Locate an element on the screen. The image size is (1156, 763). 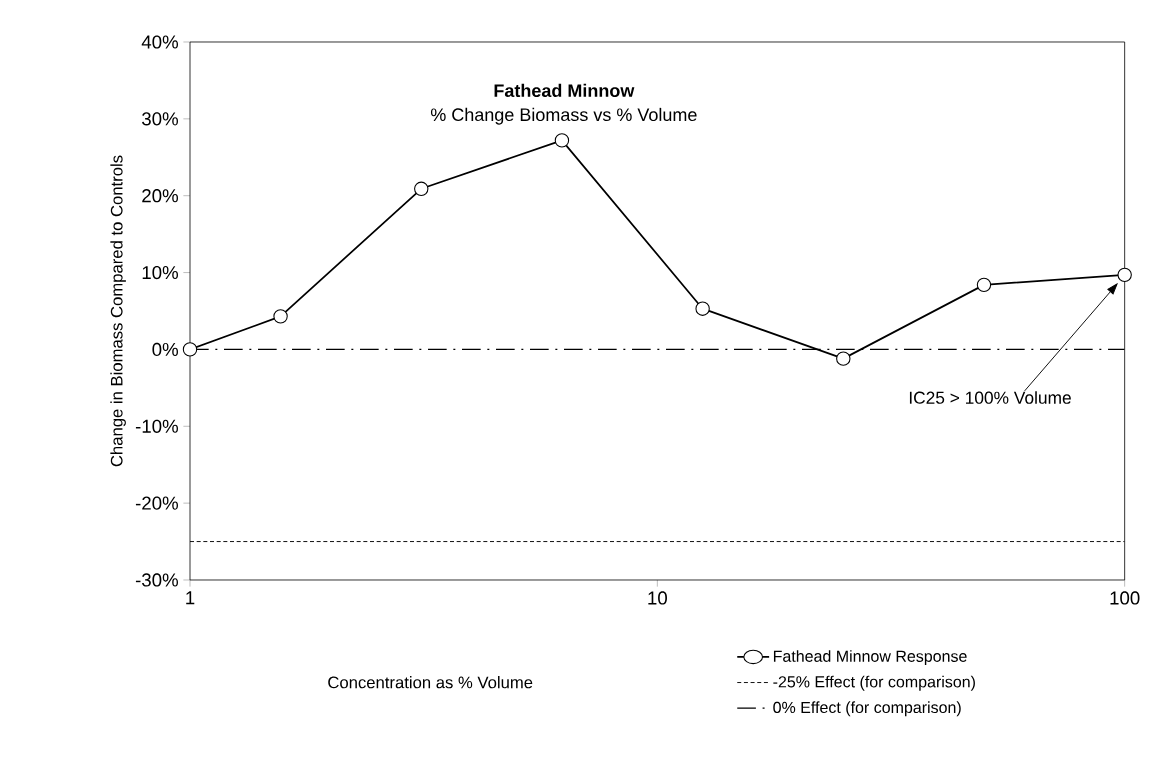
text: Fathead Minnow is located at coordinates (564, 90).